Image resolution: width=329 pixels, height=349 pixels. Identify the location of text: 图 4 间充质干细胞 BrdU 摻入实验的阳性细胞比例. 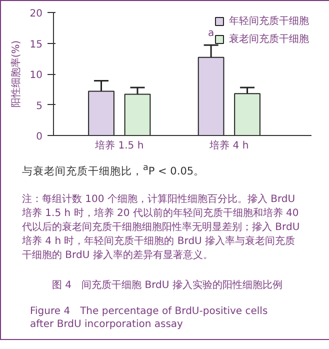
(167, 285).